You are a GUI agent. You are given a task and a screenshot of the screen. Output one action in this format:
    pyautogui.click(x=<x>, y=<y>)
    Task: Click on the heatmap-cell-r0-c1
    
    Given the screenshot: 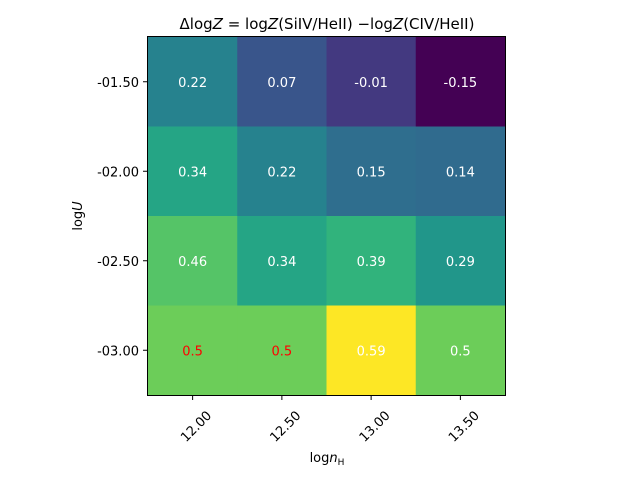 What is the action you would take?
    pyautogui.click(x=282, y=82)
    